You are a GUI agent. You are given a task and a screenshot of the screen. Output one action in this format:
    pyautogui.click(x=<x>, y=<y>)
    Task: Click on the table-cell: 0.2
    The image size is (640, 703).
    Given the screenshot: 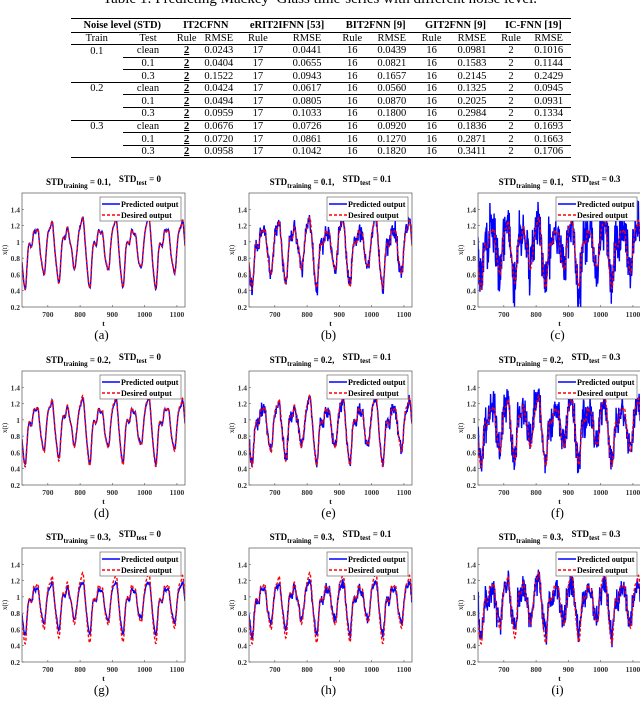 What is the action you would take?
    pyautogui.click(x=97, y=88)
    